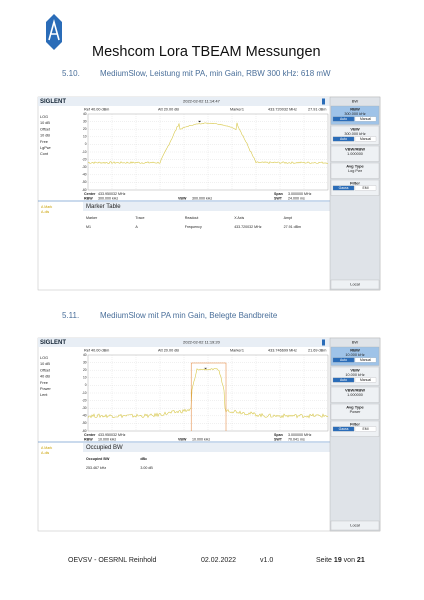  What do you see at coordinates (340, 560) in the screenshot?
I see `footer-page: Seite 19 von 21` at bounding box center [340, 560].